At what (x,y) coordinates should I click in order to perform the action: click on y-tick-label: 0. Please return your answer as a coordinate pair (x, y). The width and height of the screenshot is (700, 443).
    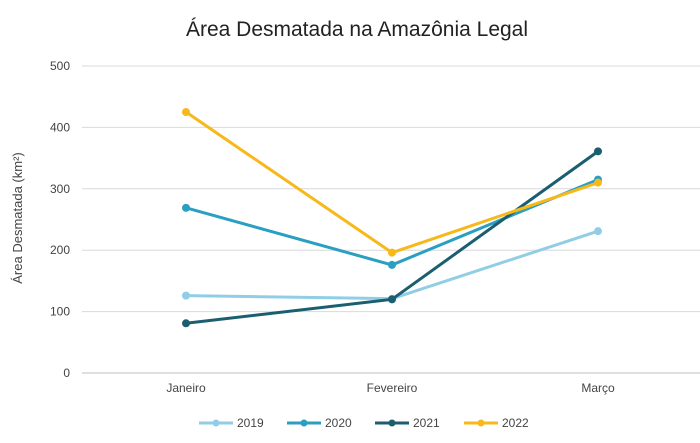
    Looking at the image, I should click on (66, 373).